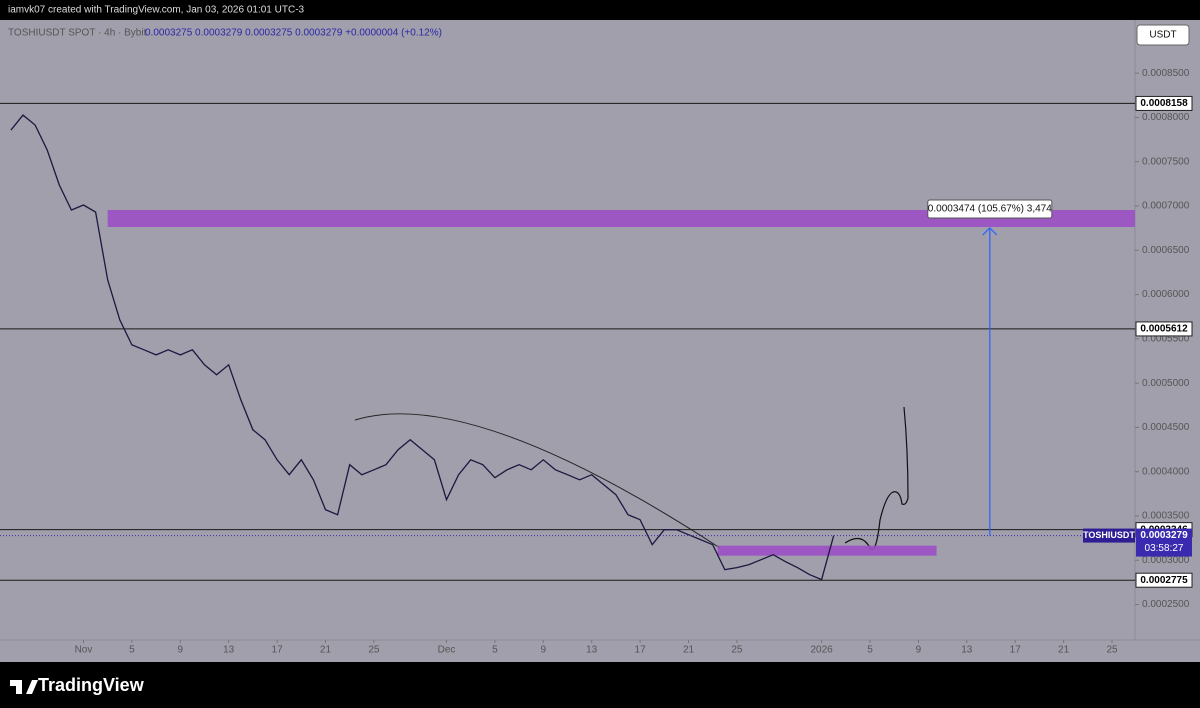  I want to click on y-tick-label: 0.0008500, so click(1166, 73).